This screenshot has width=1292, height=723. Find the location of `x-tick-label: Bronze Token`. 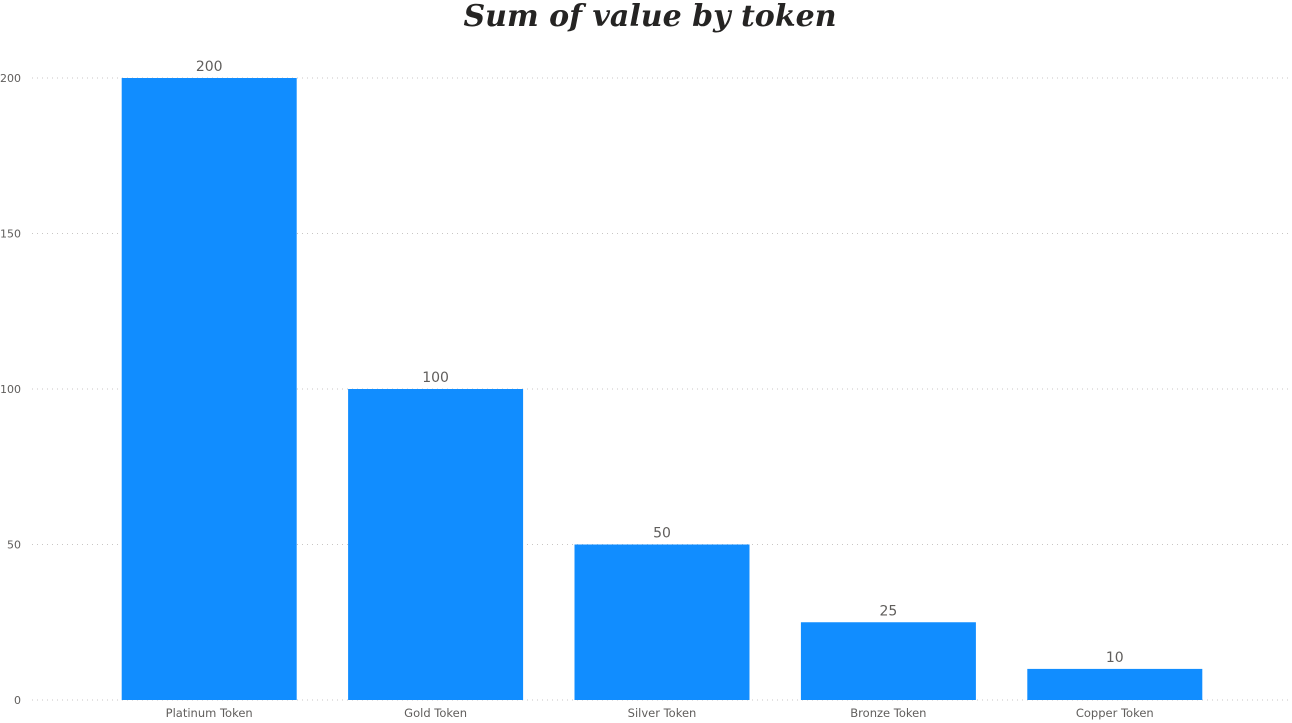

x-tick-label: Bronze Token is located at coordinates (888, 713).